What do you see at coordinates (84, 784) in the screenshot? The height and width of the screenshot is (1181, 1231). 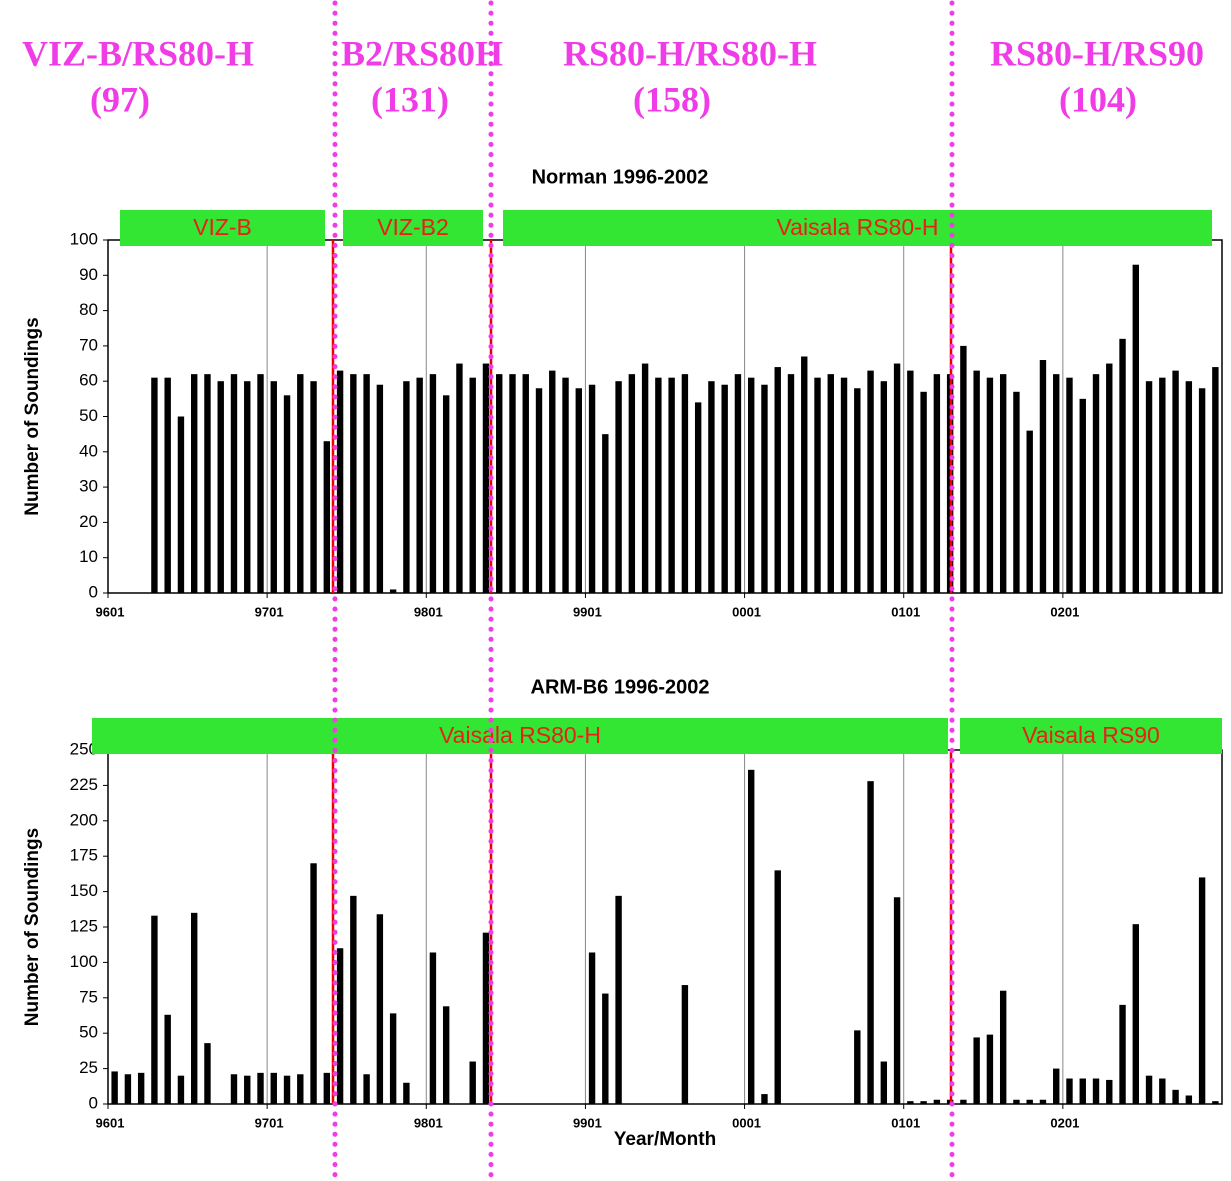 I see `y-tick-label: 225` at bounding box center [84, 784].